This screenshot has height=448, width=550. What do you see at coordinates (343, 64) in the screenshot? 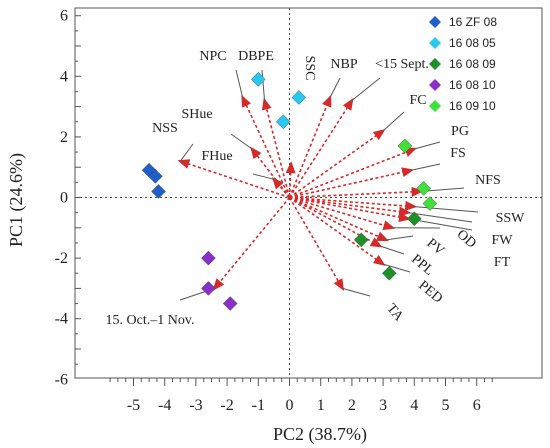
I see `loading-vector-label: NBP` at bounding box center [343, 64].